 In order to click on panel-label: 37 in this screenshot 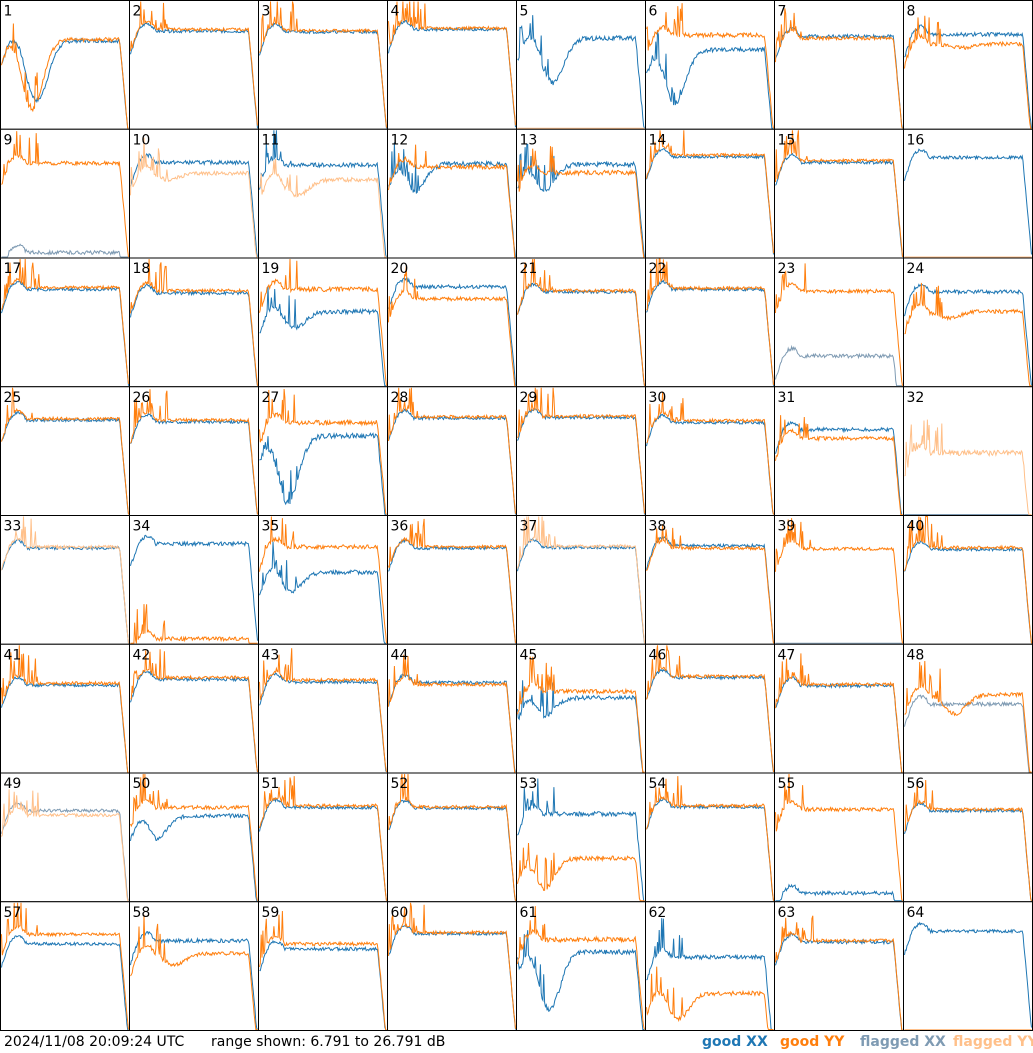, I will do `click(529, 527)`.